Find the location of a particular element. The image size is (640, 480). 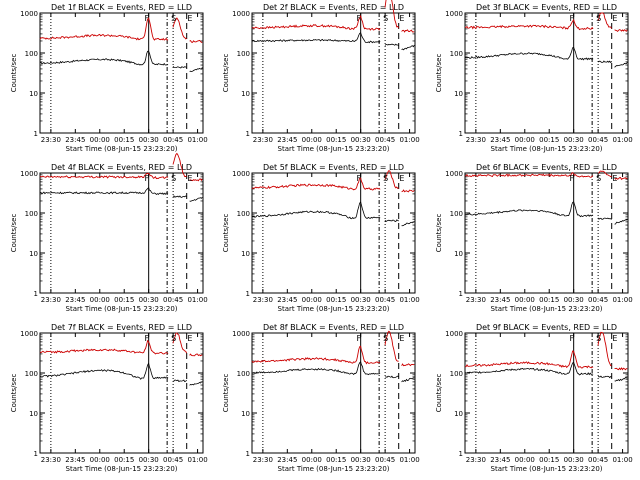

panel-title: Det 8f BLACK = Events, RED = LLD is located at coordinates (333, 327).